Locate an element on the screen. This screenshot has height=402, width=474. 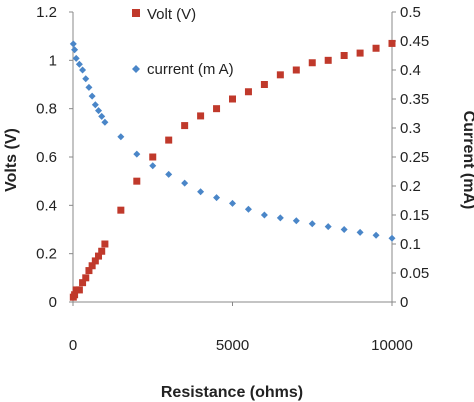
legend-label-volt: Volt (V) is located at coordinates (171, 14).